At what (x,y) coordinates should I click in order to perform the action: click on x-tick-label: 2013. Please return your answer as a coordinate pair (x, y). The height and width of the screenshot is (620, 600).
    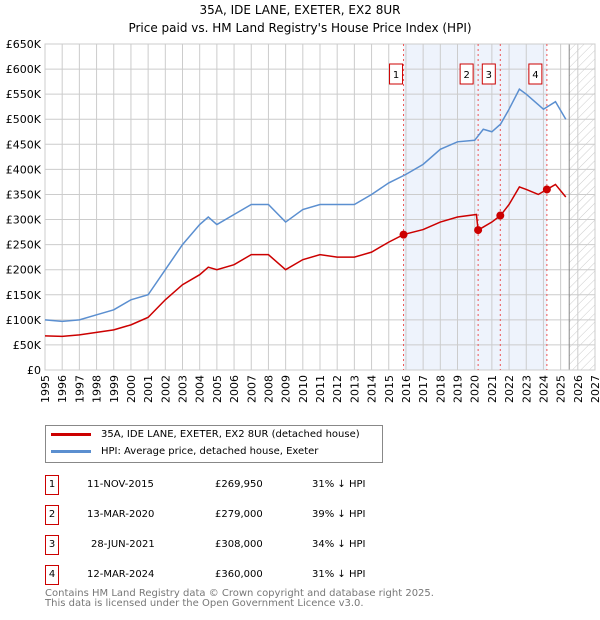
    Looking at the image, I should click on (354, 389).